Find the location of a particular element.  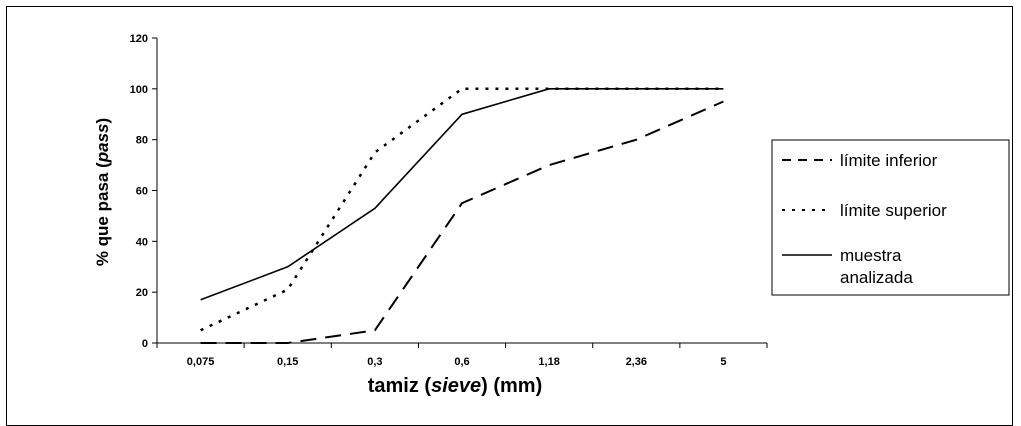

x-tick-label: 0,6 is located at coordinates (461, 362).